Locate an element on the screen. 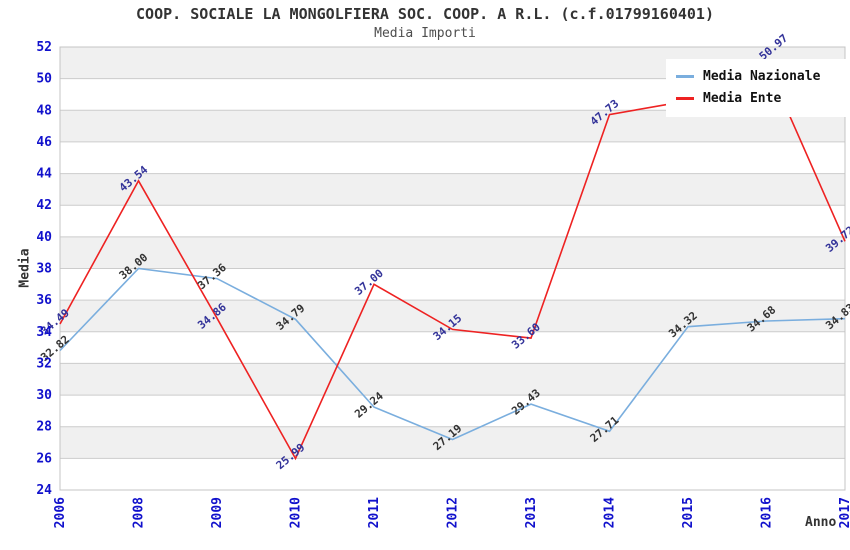 Image resolution: width=850 pixels, height=550 pixels. x-axis-tick-label: 2008 is located at coordinates (139, 512).